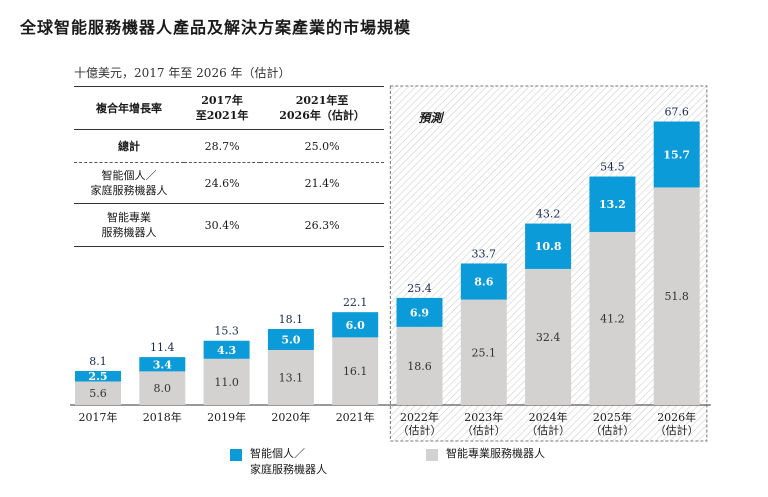 The height and width of the screenshot is (497, 768). What do you see at coordinates (129, 146) in the screenshot?
I see `cagr-row-label: 總計` at bounding box center [129, 146].